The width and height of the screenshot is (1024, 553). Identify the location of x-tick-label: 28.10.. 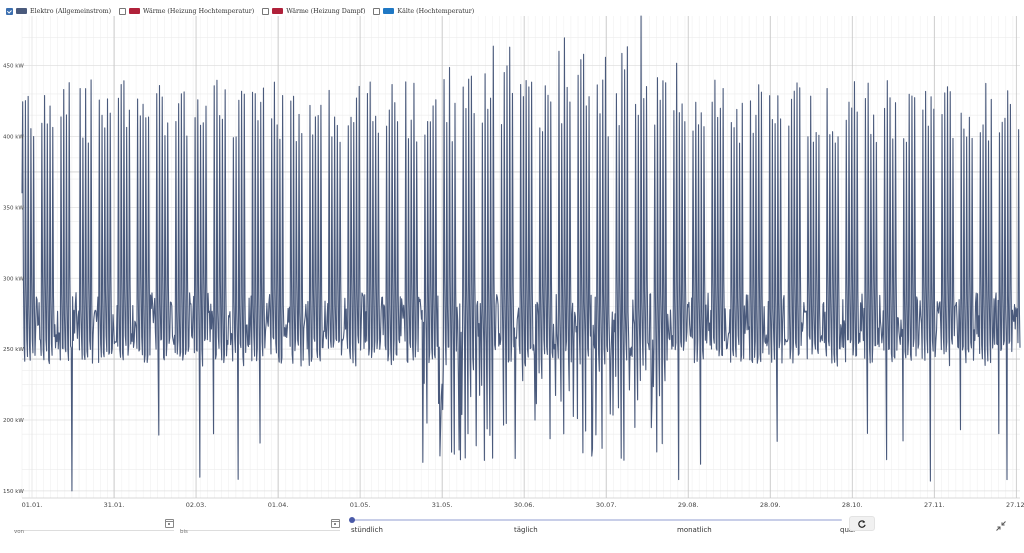
(852, 505).